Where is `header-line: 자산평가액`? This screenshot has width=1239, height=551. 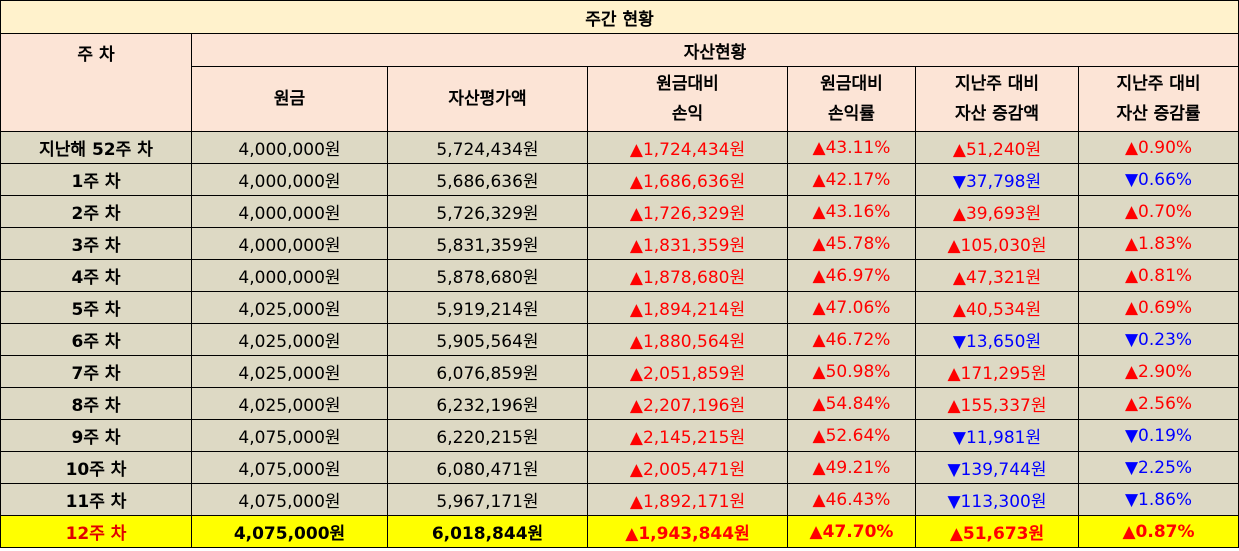
header-line: 자산평가액 is located at coordinates (487, 99).